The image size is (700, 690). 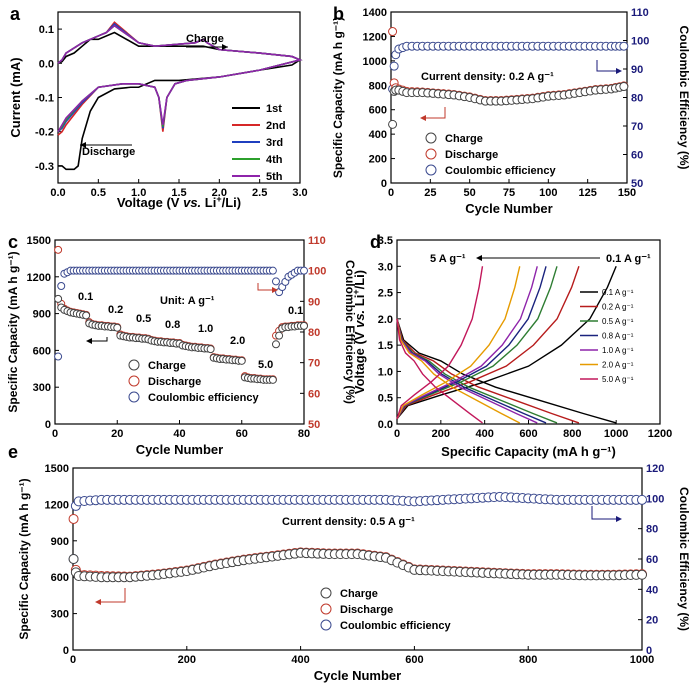 I want to click on panel-a-xtick-label: 0.5, so click(x=98, y=193).